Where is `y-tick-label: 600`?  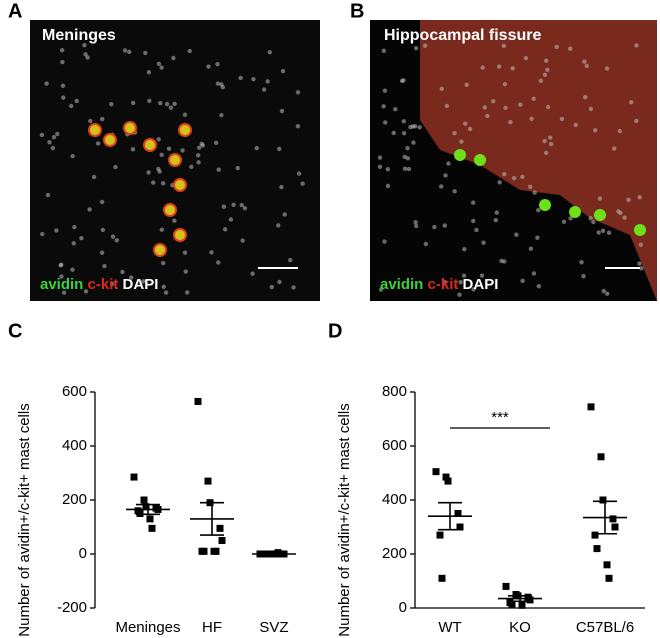 y-tick-label: 600 is located at coordinates (394, 445).